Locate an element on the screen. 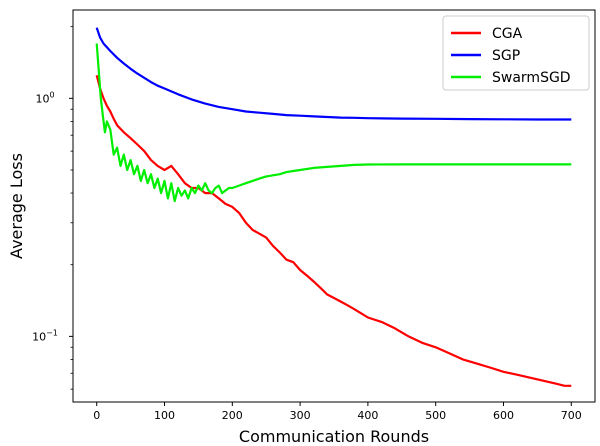 This screenshot has width=600, height=446. legend-box is located at coordinates (516, 53).